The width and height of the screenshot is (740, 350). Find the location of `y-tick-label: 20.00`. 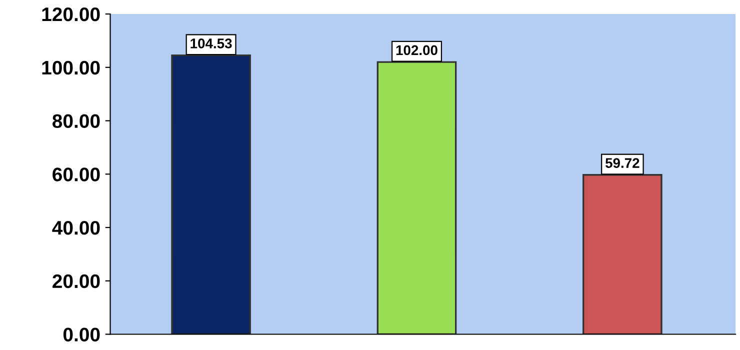

y-tick-label: 20.00 is located at coordinates (76, 281).